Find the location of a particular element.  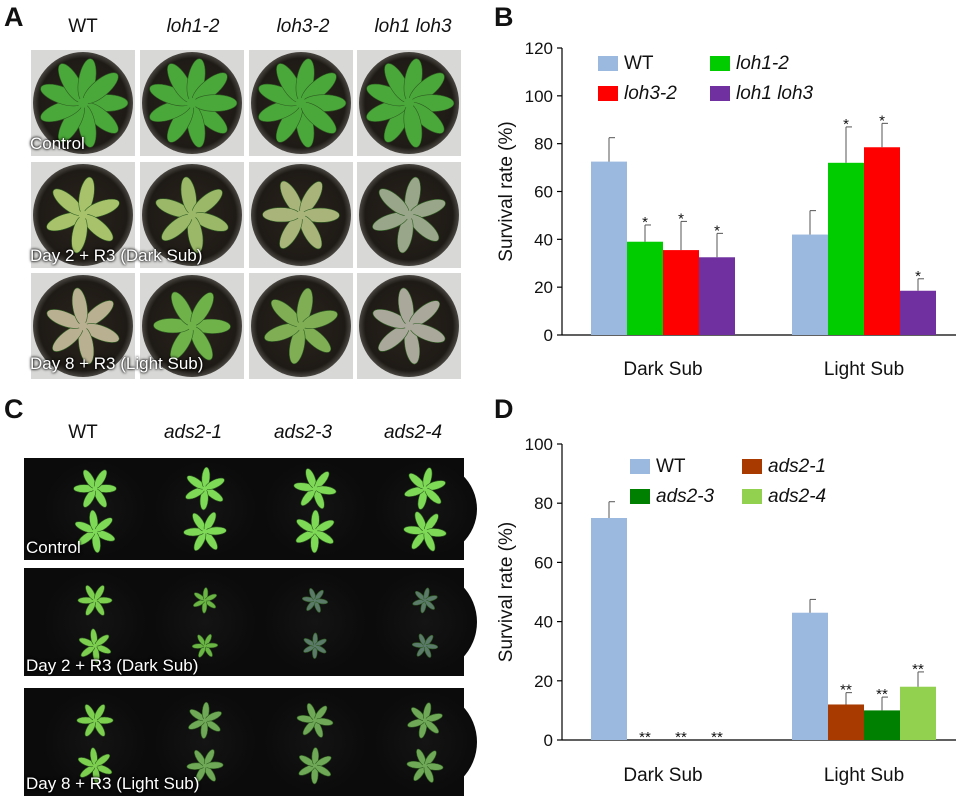

legend-label: ads2-3 is located at coordinates (685, 496).